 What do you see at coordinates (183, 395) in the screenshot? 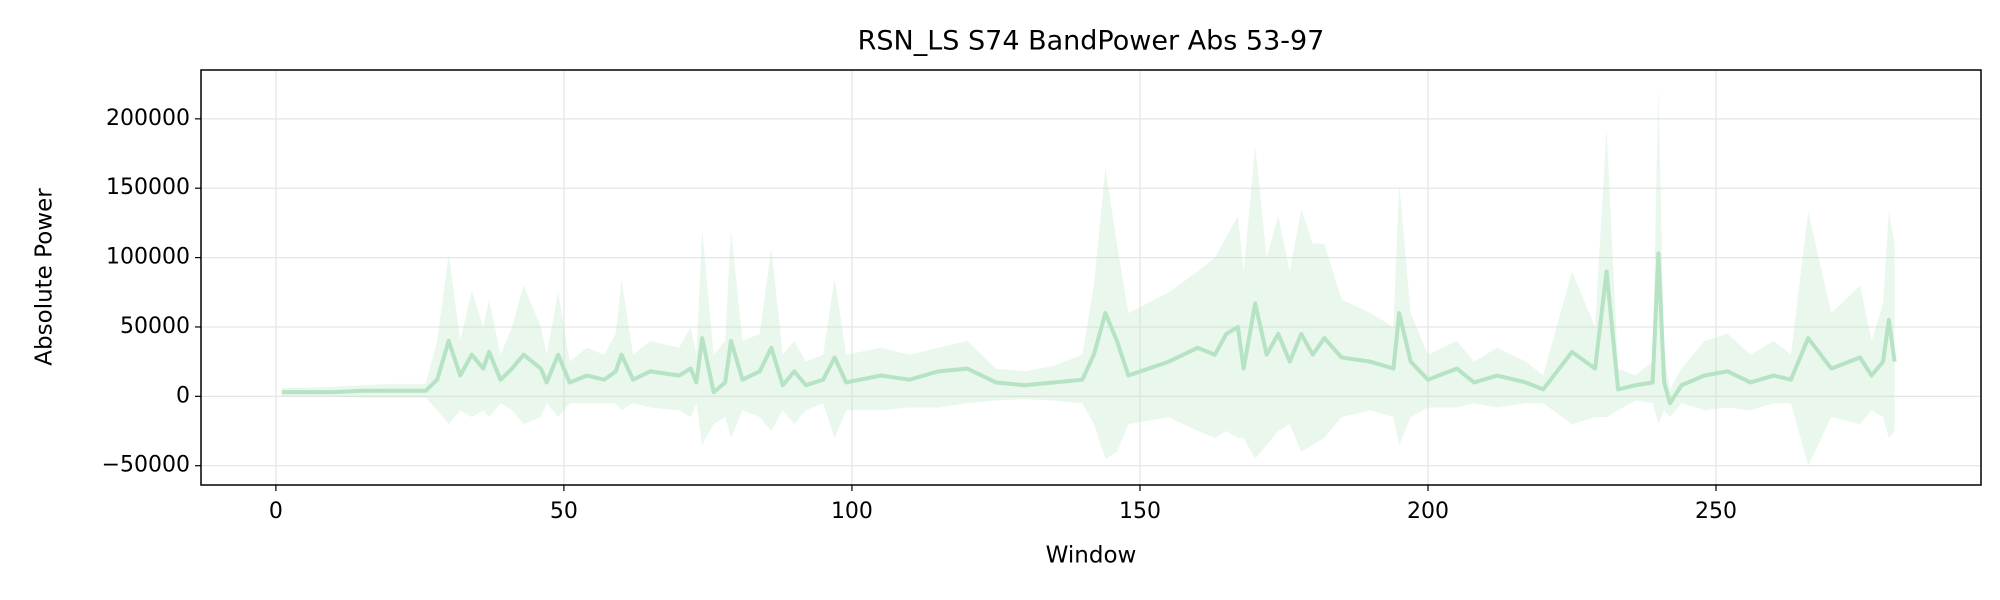
I see `y-tick-label: 0` at bounding box center [183, 395].